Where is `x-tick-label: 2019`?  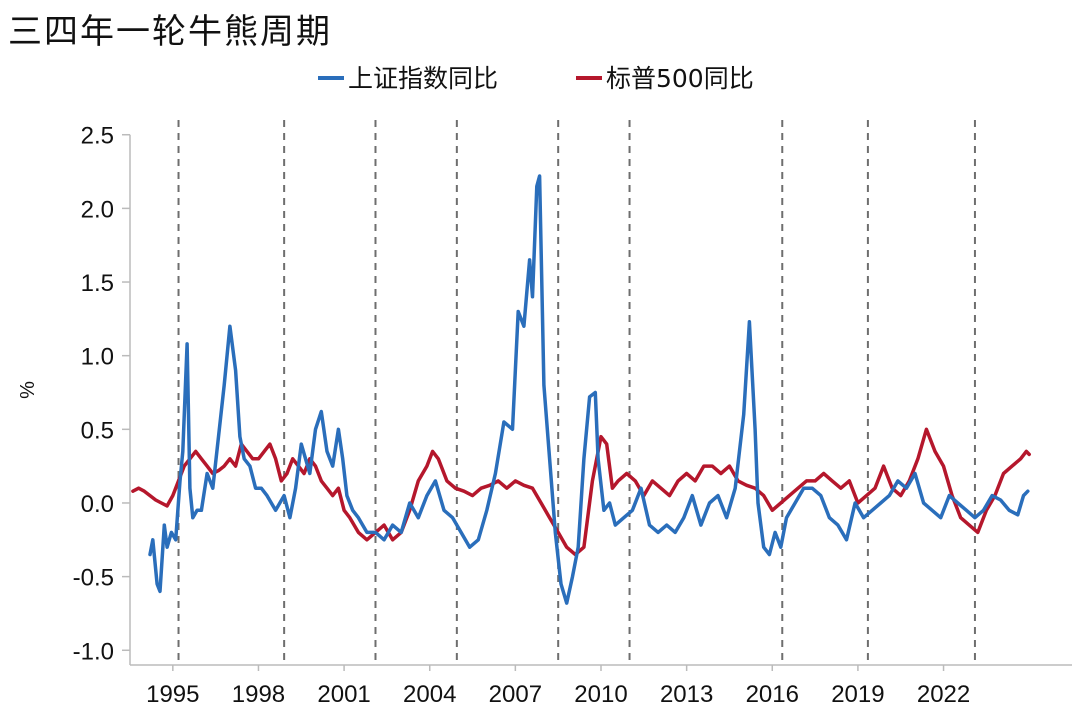
x-tick-label: 2019 is located at coordinates (857, 694).